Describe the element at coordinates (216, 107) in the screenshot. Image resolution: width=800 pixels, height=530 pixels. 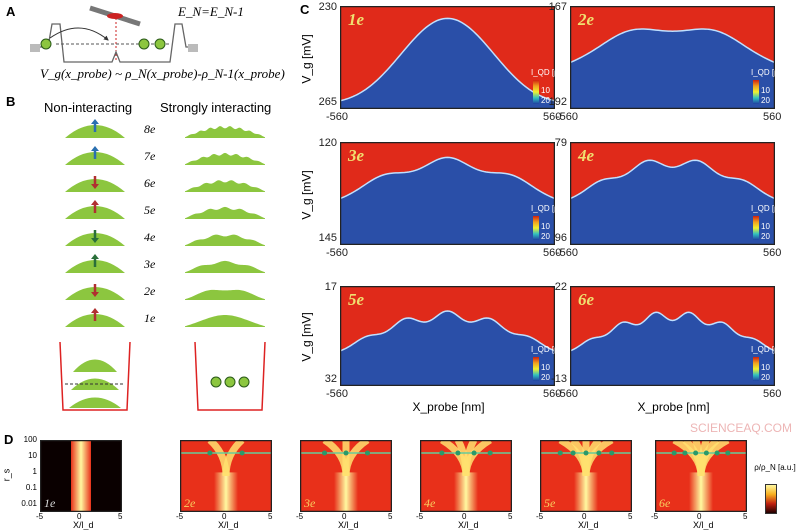
I see `strongly-interacting-heading: Strongly interacting` at that location.